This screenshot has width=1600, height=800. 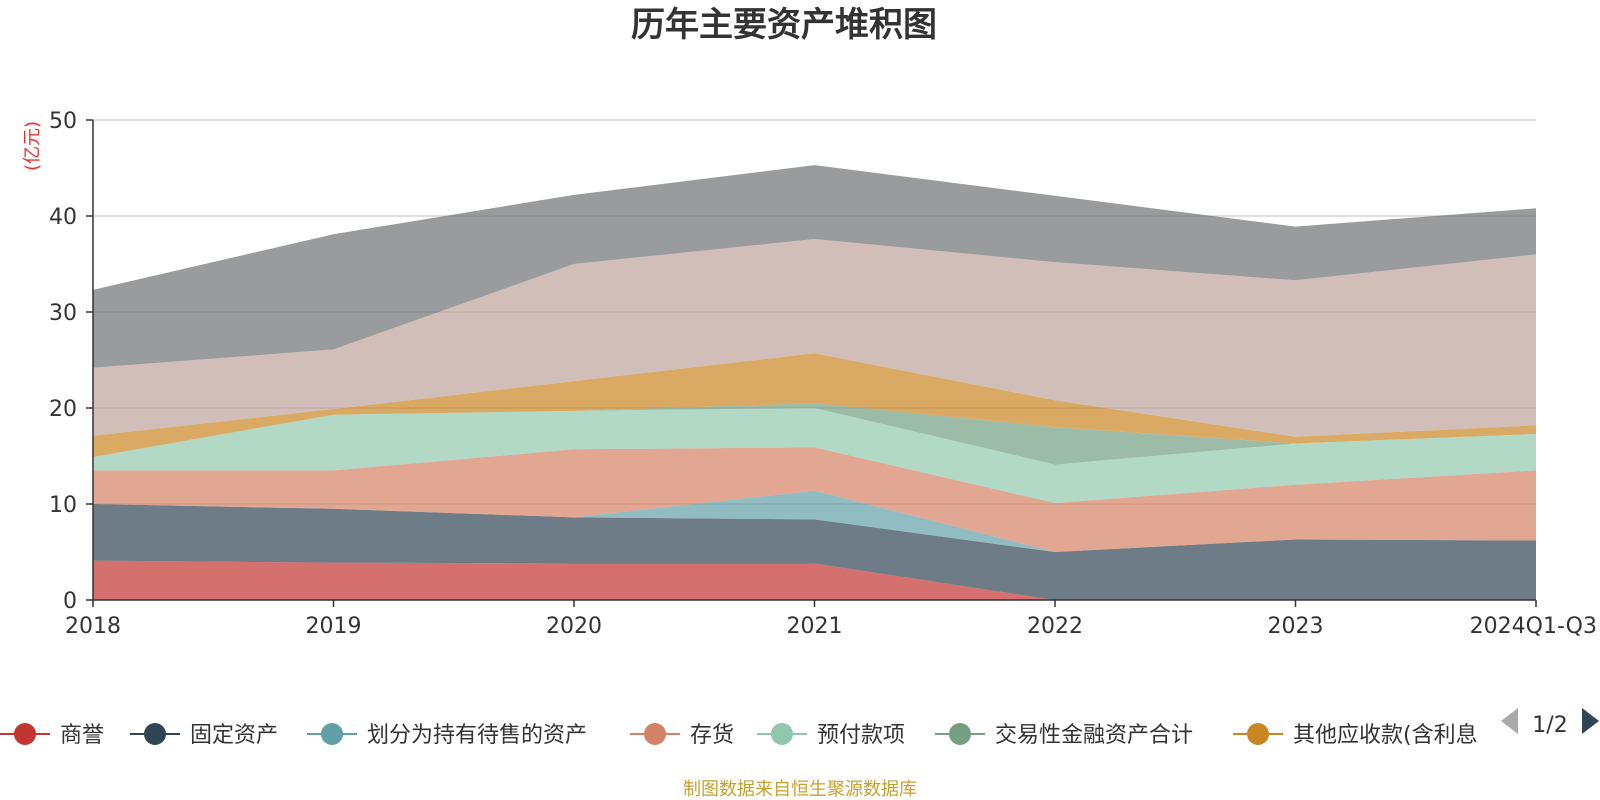 What do you see at coordinates (63, 217) in the screenshot?
I see `y-tick-label: 40` at bounding box center [63, 217].